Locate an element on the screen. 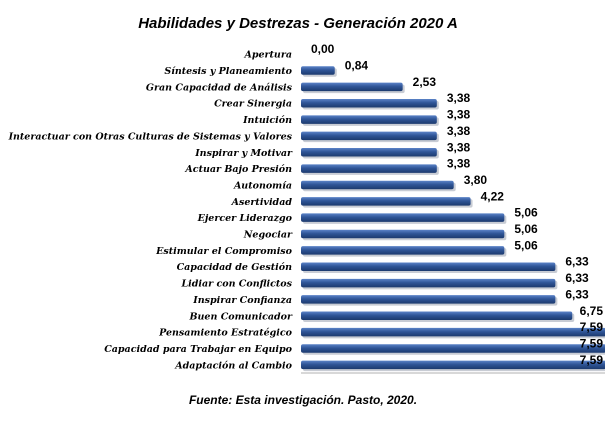  category-label: Crear Sinergia is located at coordinates (253, 104).